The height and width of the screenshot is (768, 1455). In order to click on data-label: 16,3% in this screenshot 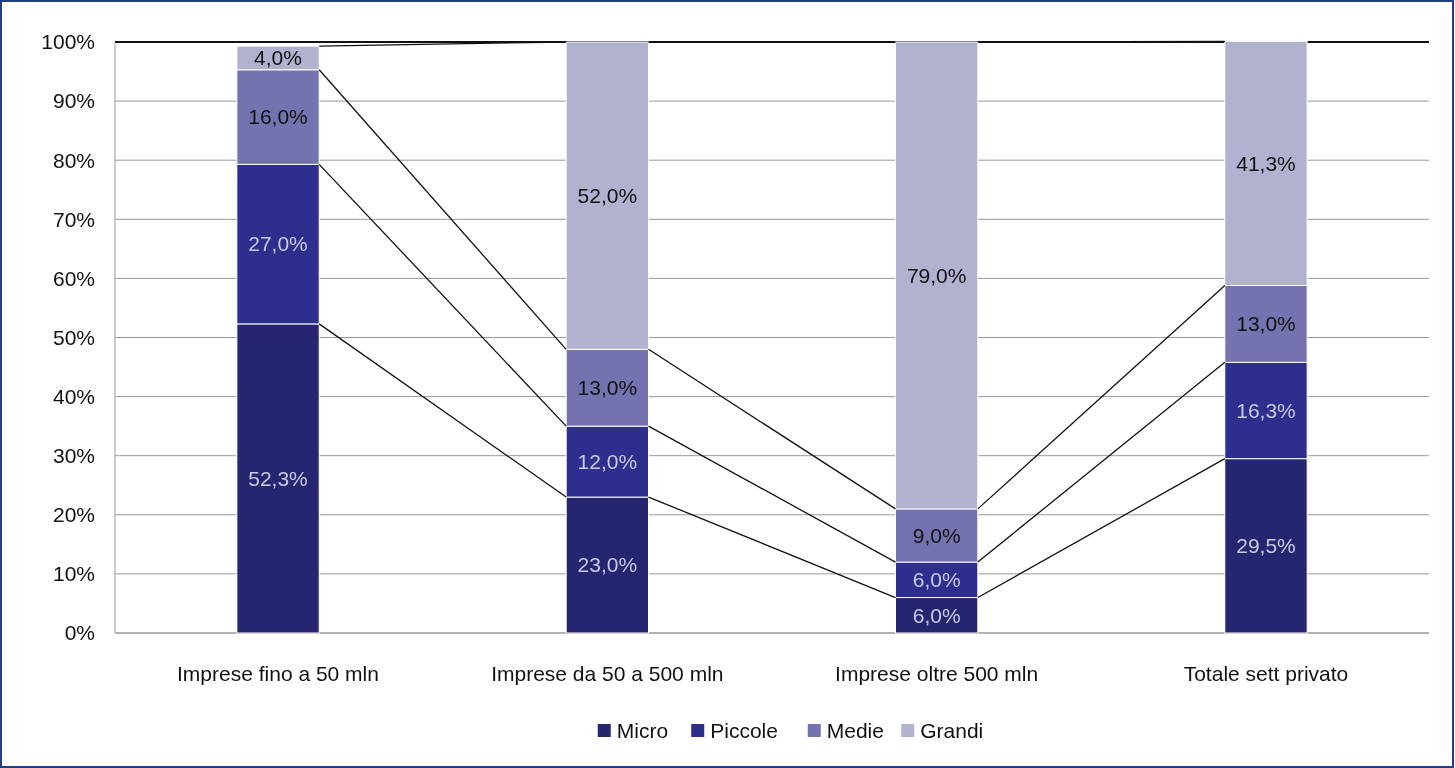, I will do `click(1266, 410)`.